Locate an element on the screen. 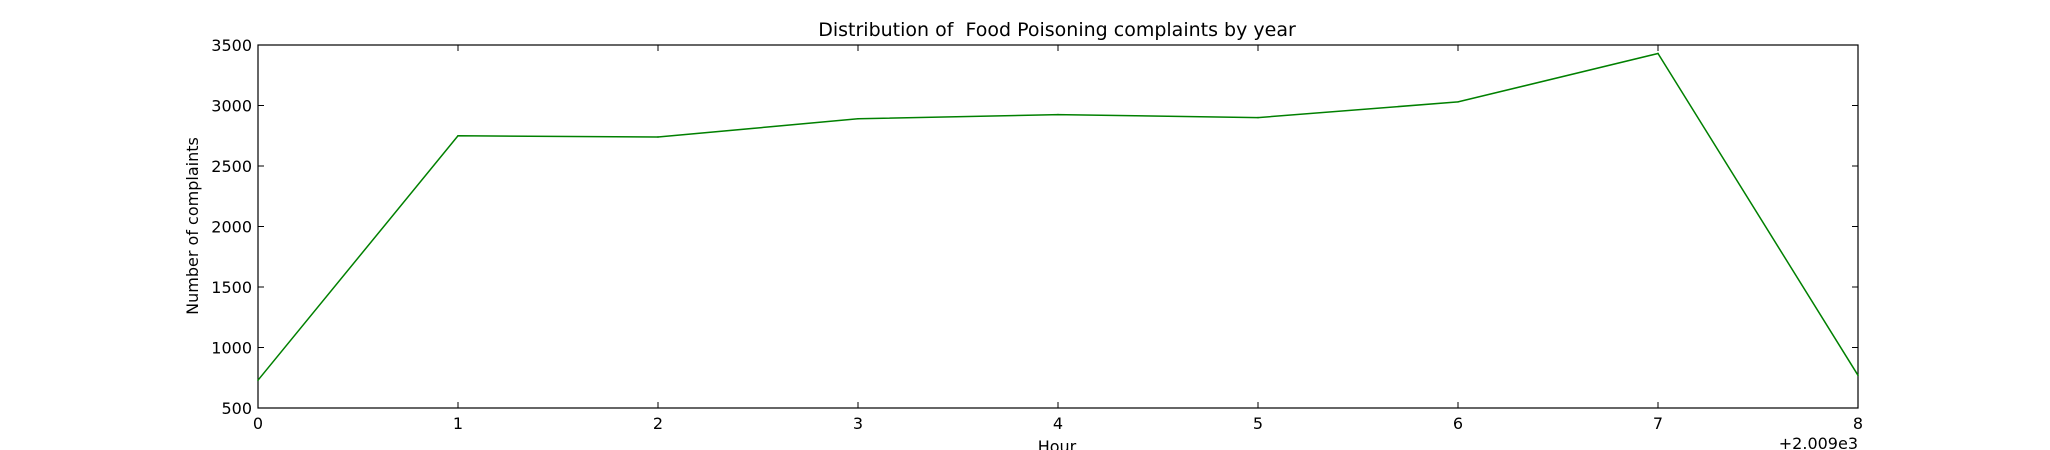  y-tick-label: 1500 is located at coordinates (231, 287).